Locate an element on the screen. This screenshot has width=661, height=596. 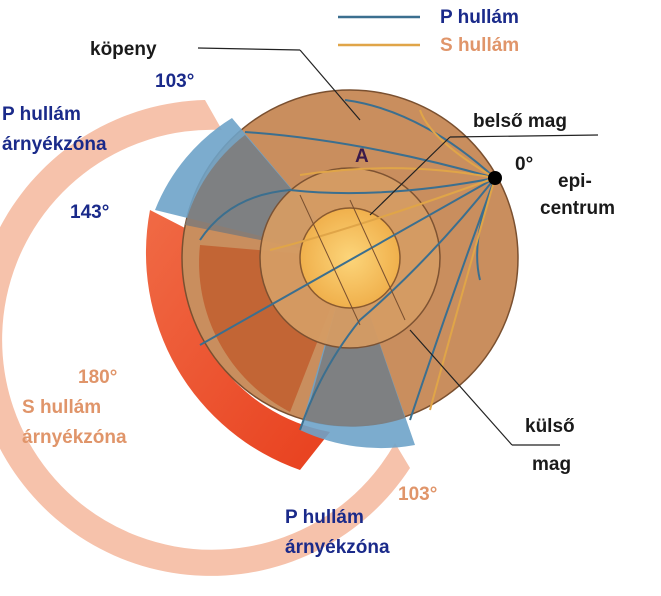
p-shadow-bottom-label-1: P hullám is located at coordinates (324, 517).